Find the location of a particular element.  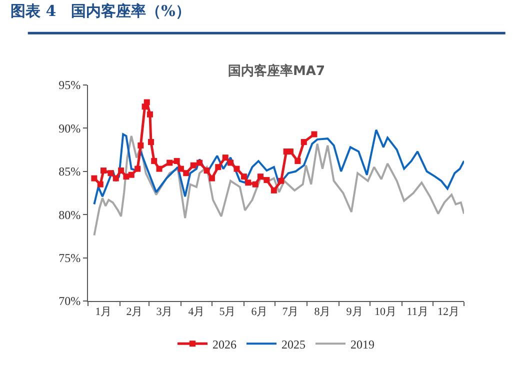

y-tick-label: 90% is located at coordinates (69, 128).